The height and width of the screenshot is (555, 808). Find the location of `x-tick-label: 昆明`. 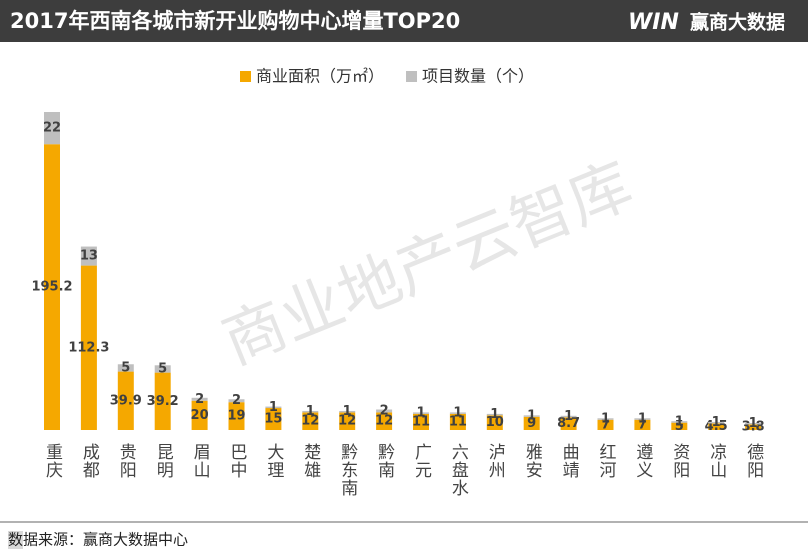

x-tick-label: 昆明 is located at coordinates (163, 461).